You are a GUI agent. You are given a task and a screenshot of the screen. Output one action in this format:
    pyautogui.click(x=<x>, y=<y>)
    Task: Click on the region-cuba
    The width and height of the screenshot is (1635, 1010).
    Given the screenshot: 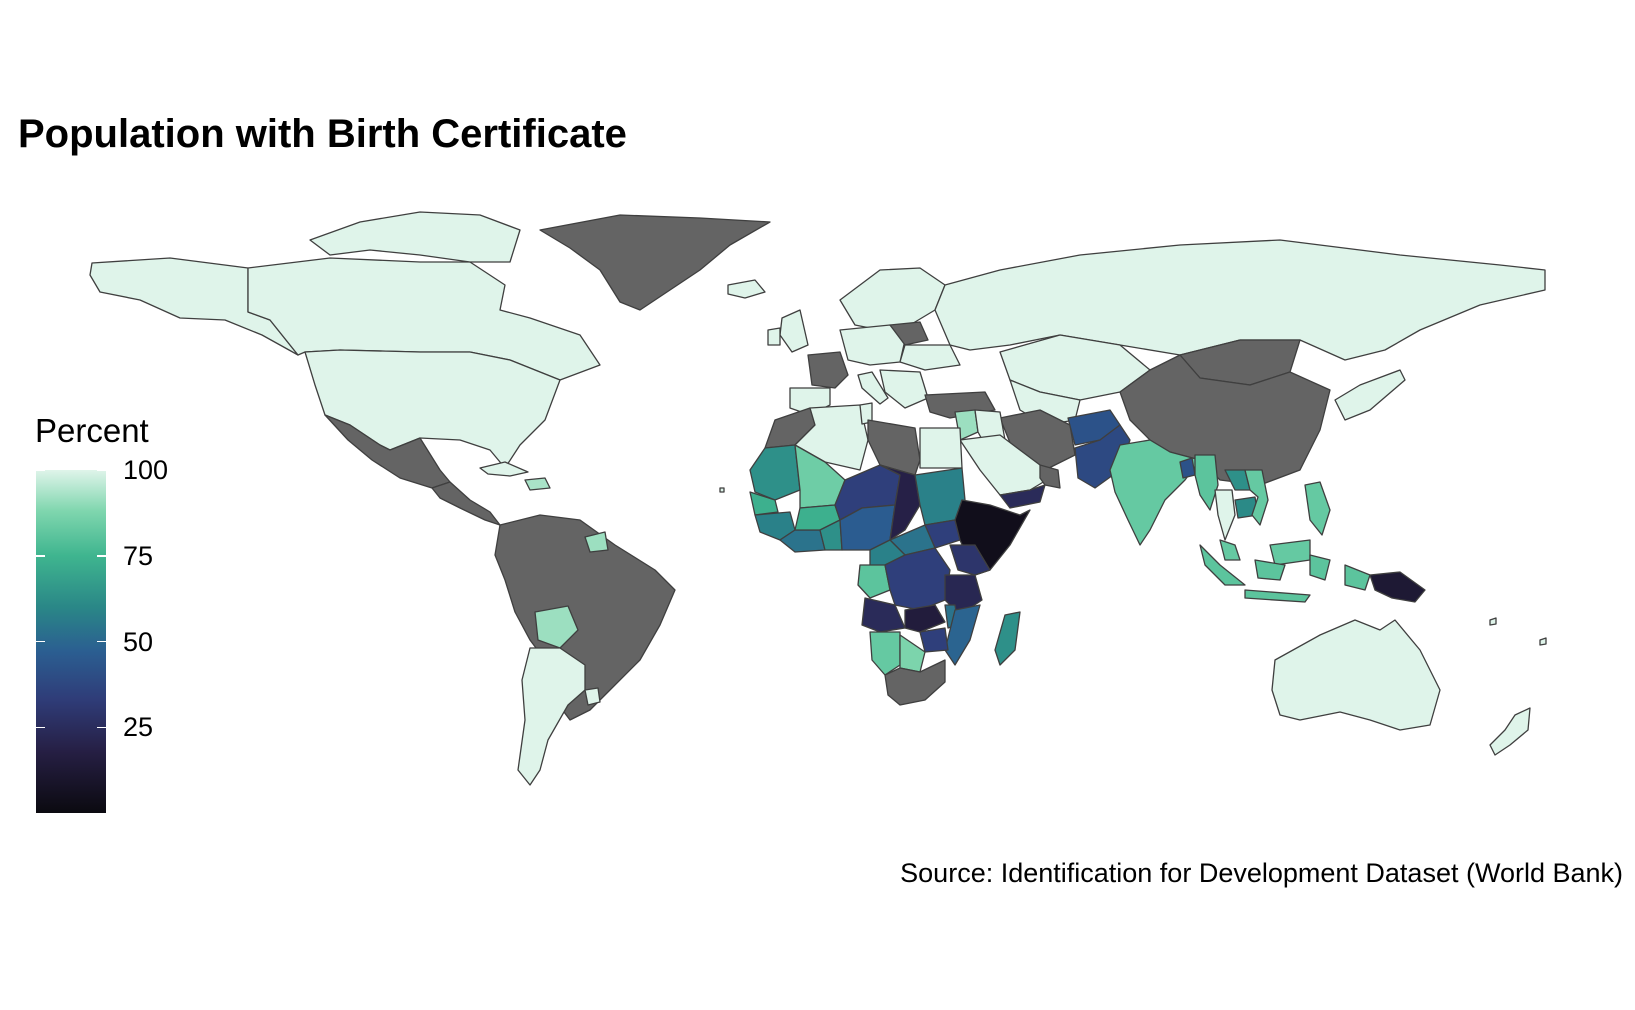 What is the action you would take?
    pyautogui.click(x=504, y=469)
    